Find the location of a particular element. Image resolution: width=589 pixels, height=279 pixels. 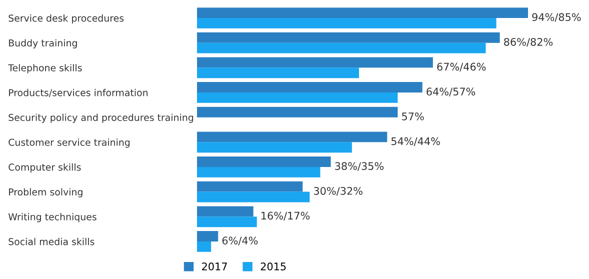

y-tick-label: Writing techniques is located at coordinates (52, 217).